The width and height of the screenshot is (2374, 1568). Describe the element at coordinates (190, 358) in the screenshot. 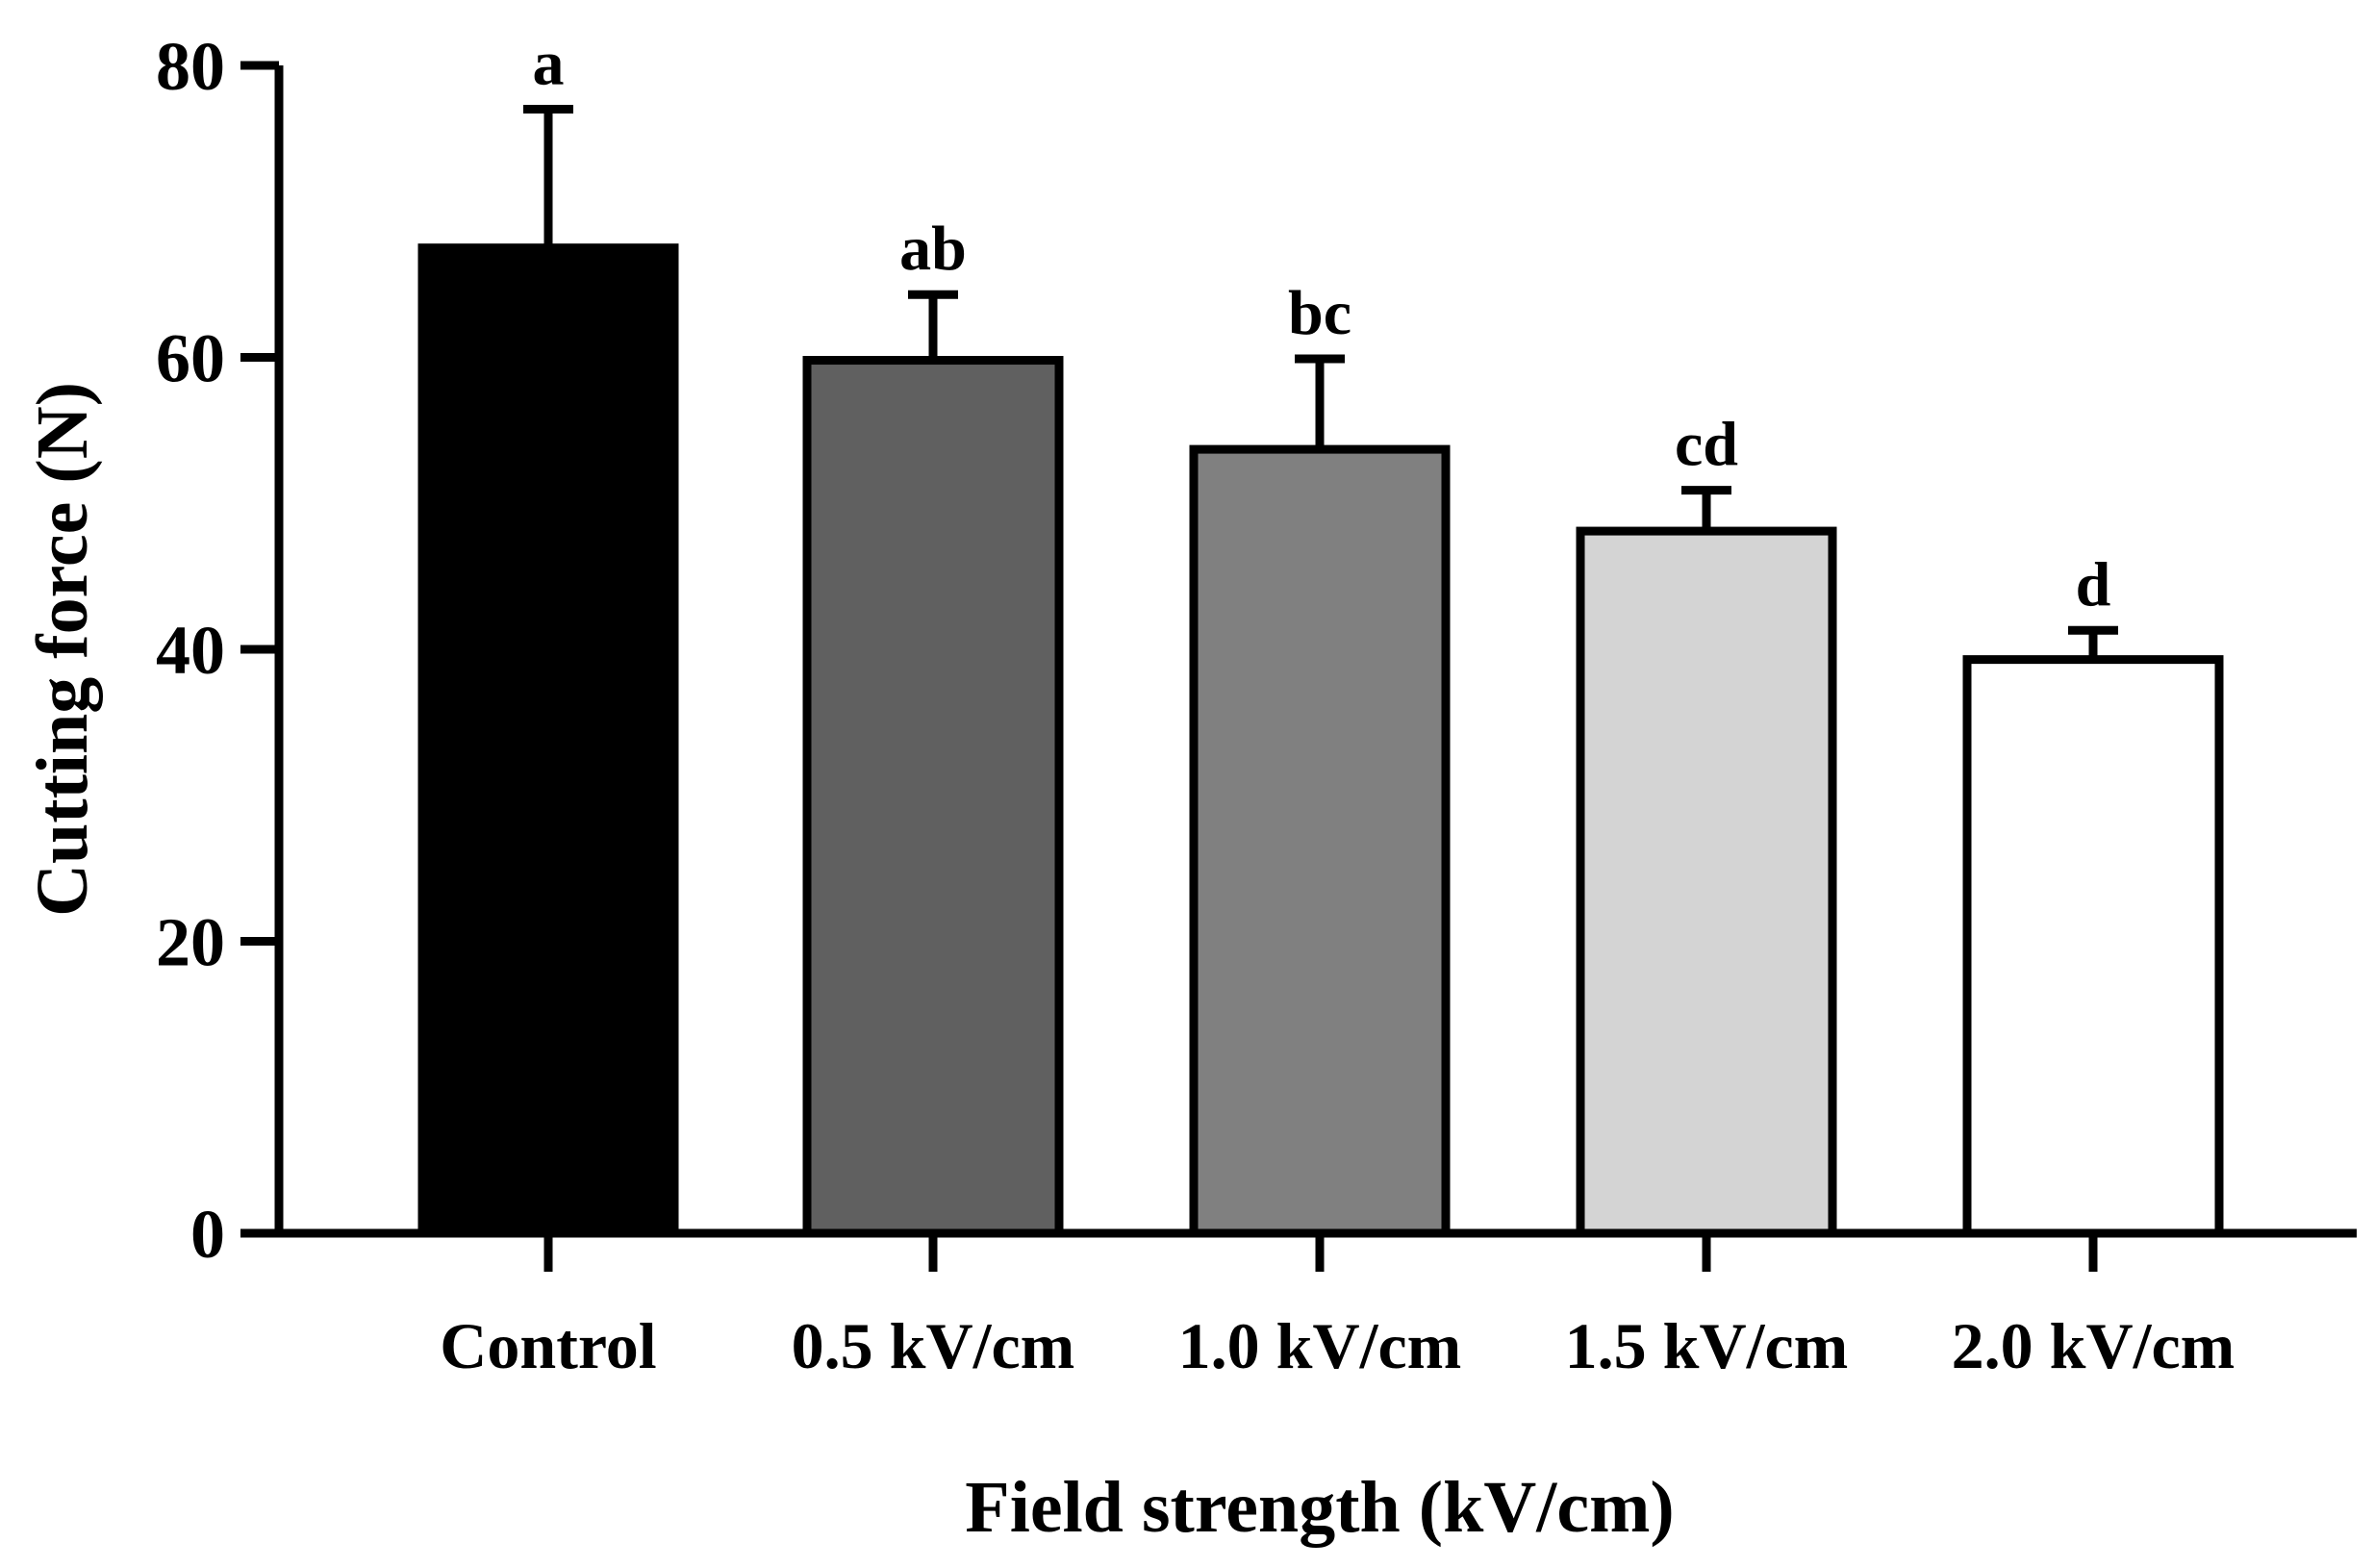

I see `y-tick-label: 60` at that location.